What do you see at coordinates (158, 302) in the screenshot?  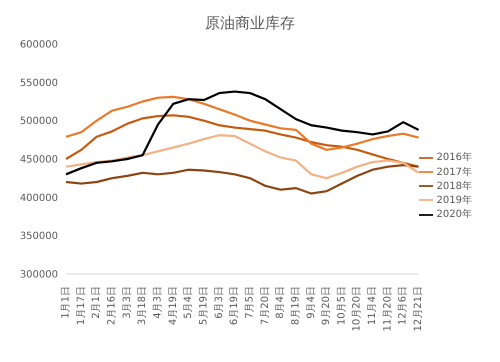 I see `x-tick-label: 4月3日` at bounding box center [158, 302].